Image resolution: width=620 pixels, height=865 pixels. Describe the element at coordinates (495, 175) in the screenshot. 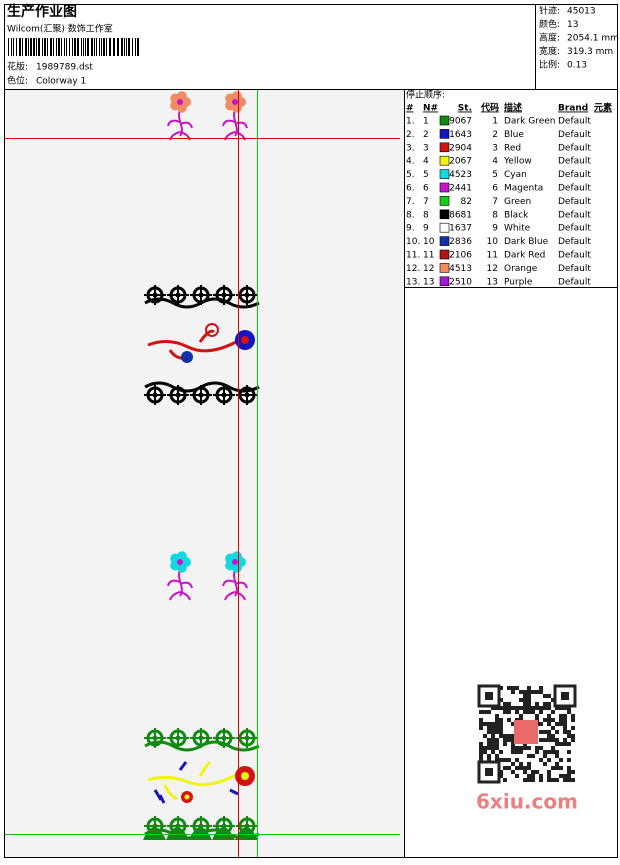

I see `code: 5` at that location.